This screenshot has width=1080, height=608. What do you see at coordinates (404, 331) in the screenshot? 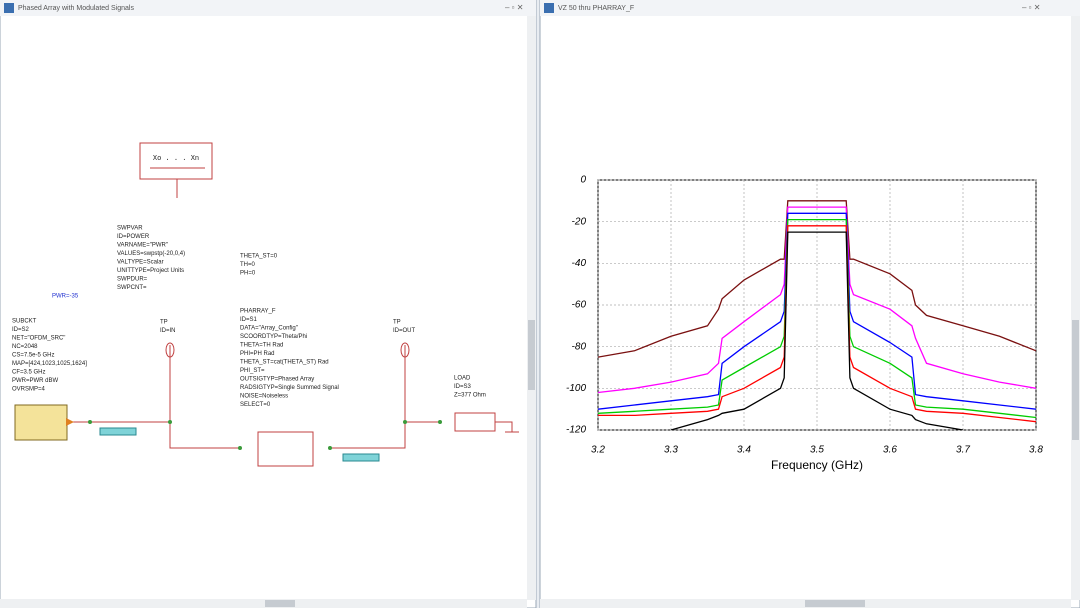
I see `schematic-label: ID=OUT` at bounding box center [404, 331].